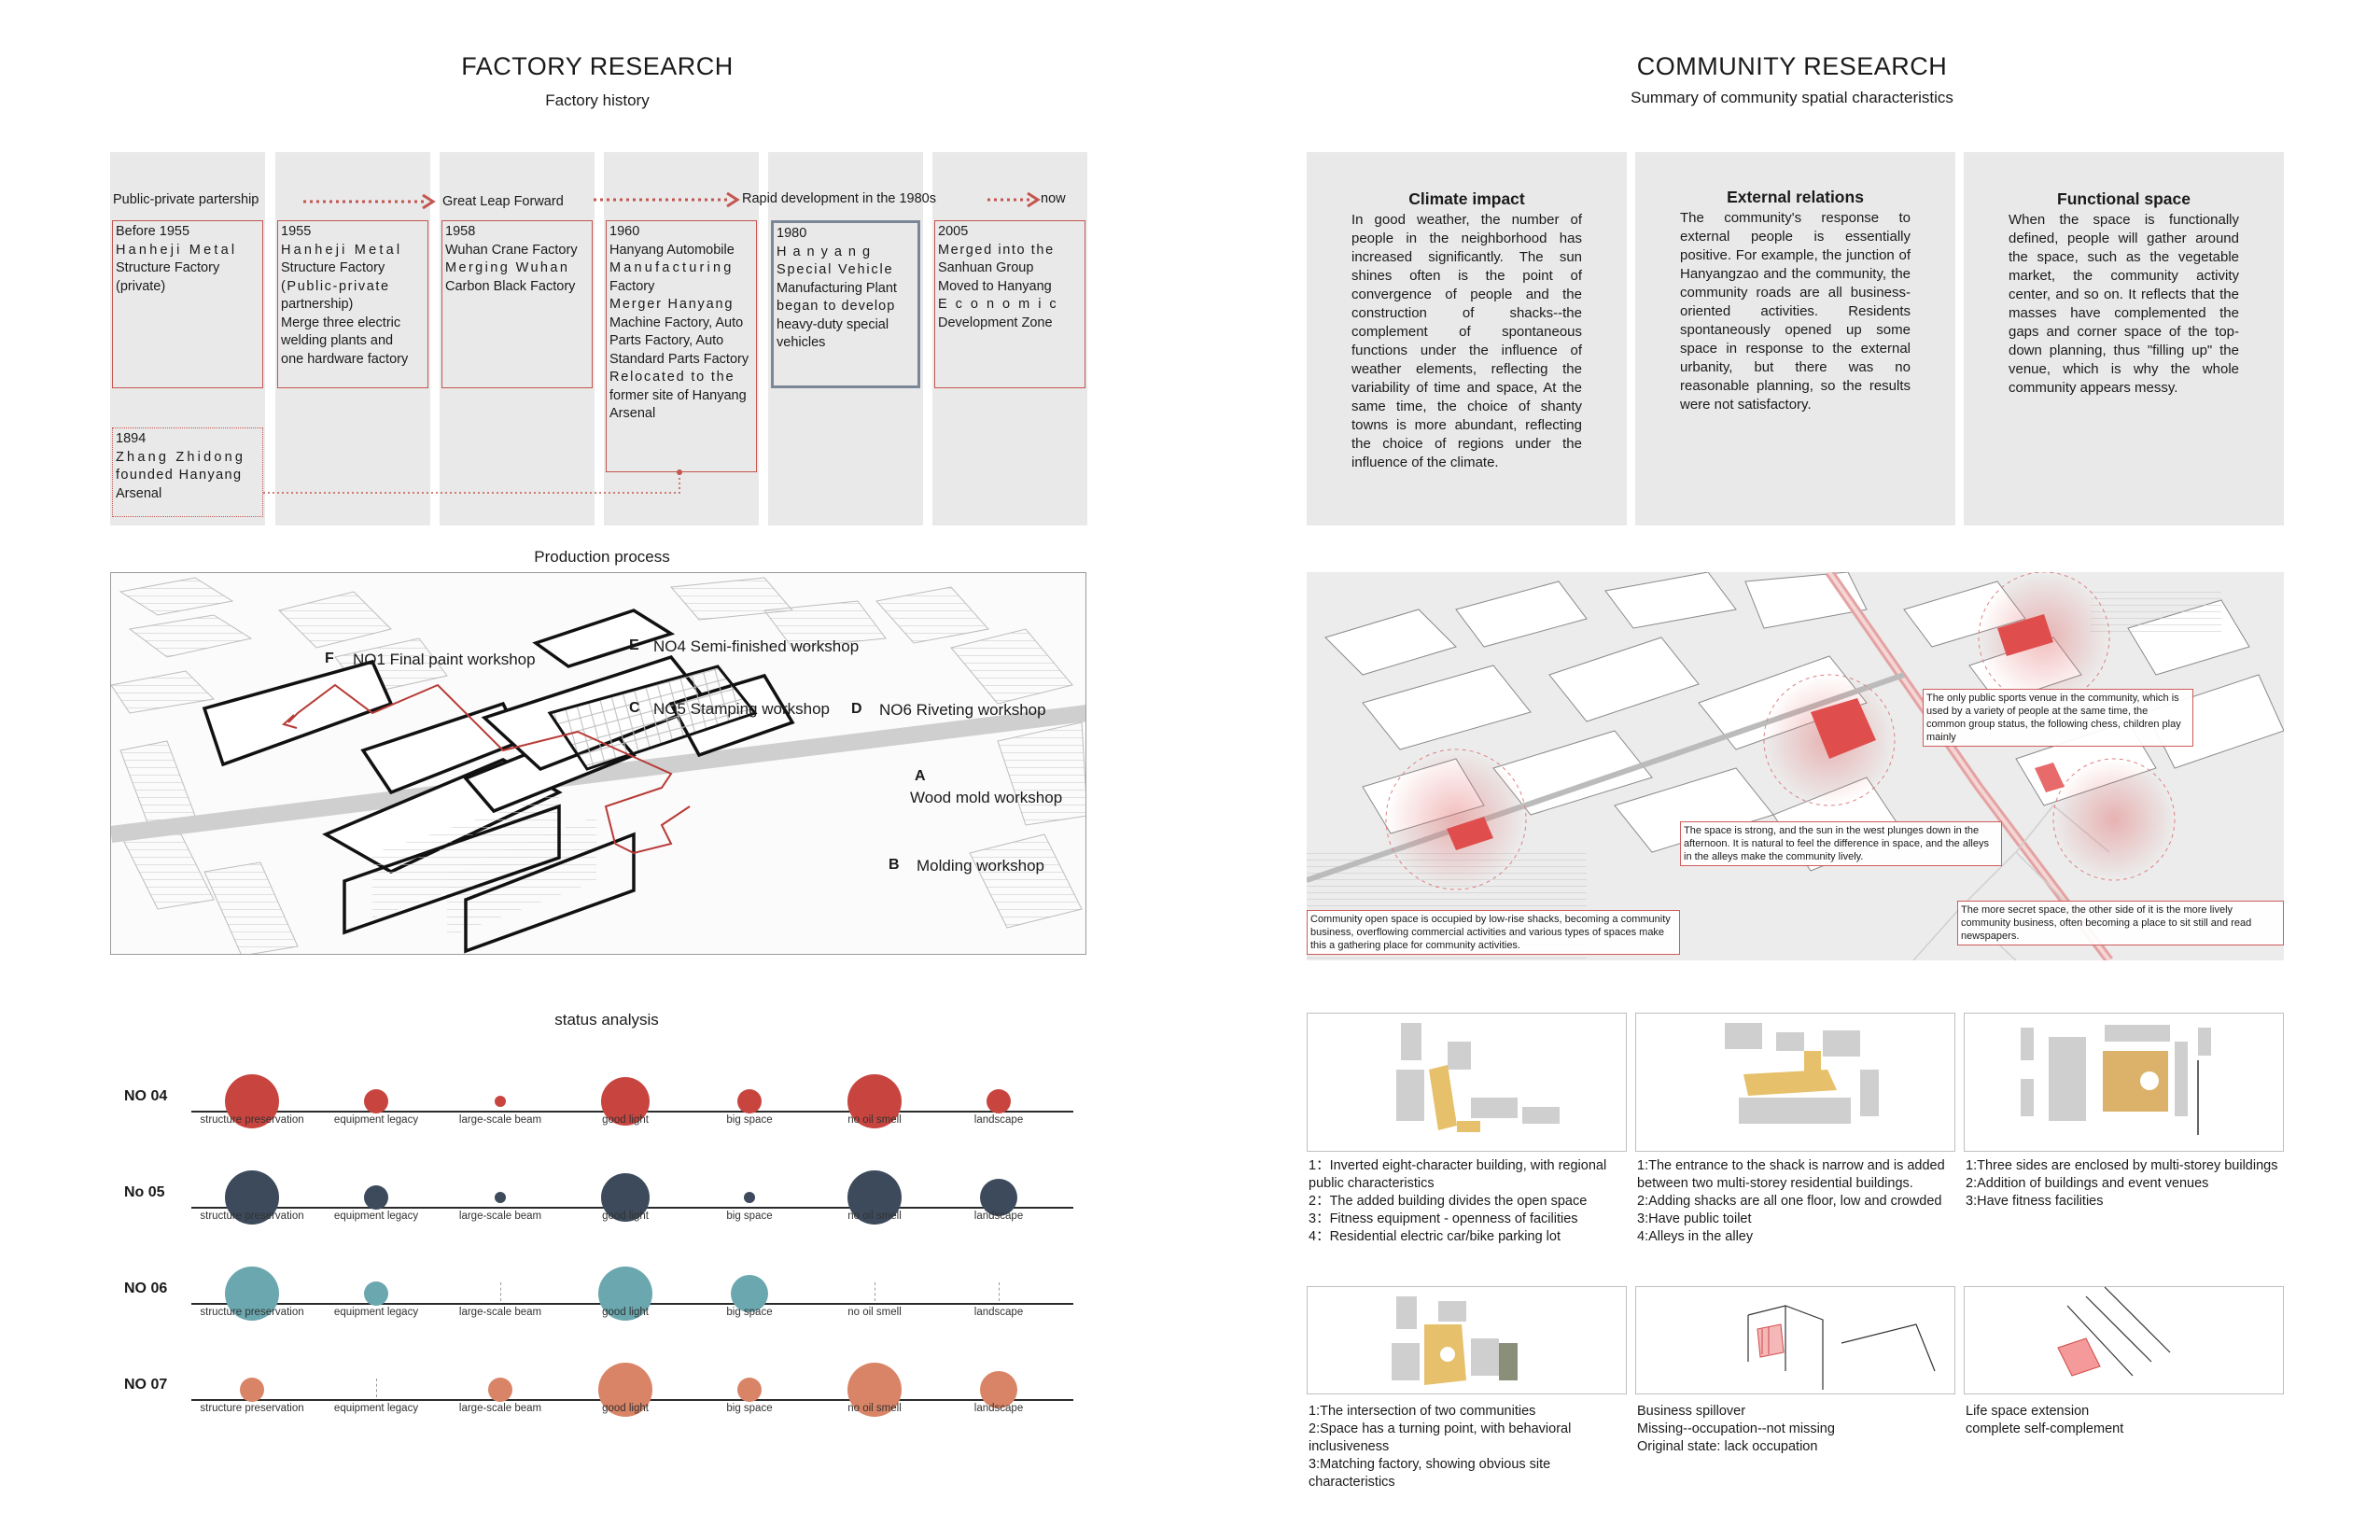 The height and width of the screenshot is (1540, 2380). What do you see at coordinates (632, 413) in the screenshot?
I see `event-line: Arsenal` at bounding box center [632, 413].